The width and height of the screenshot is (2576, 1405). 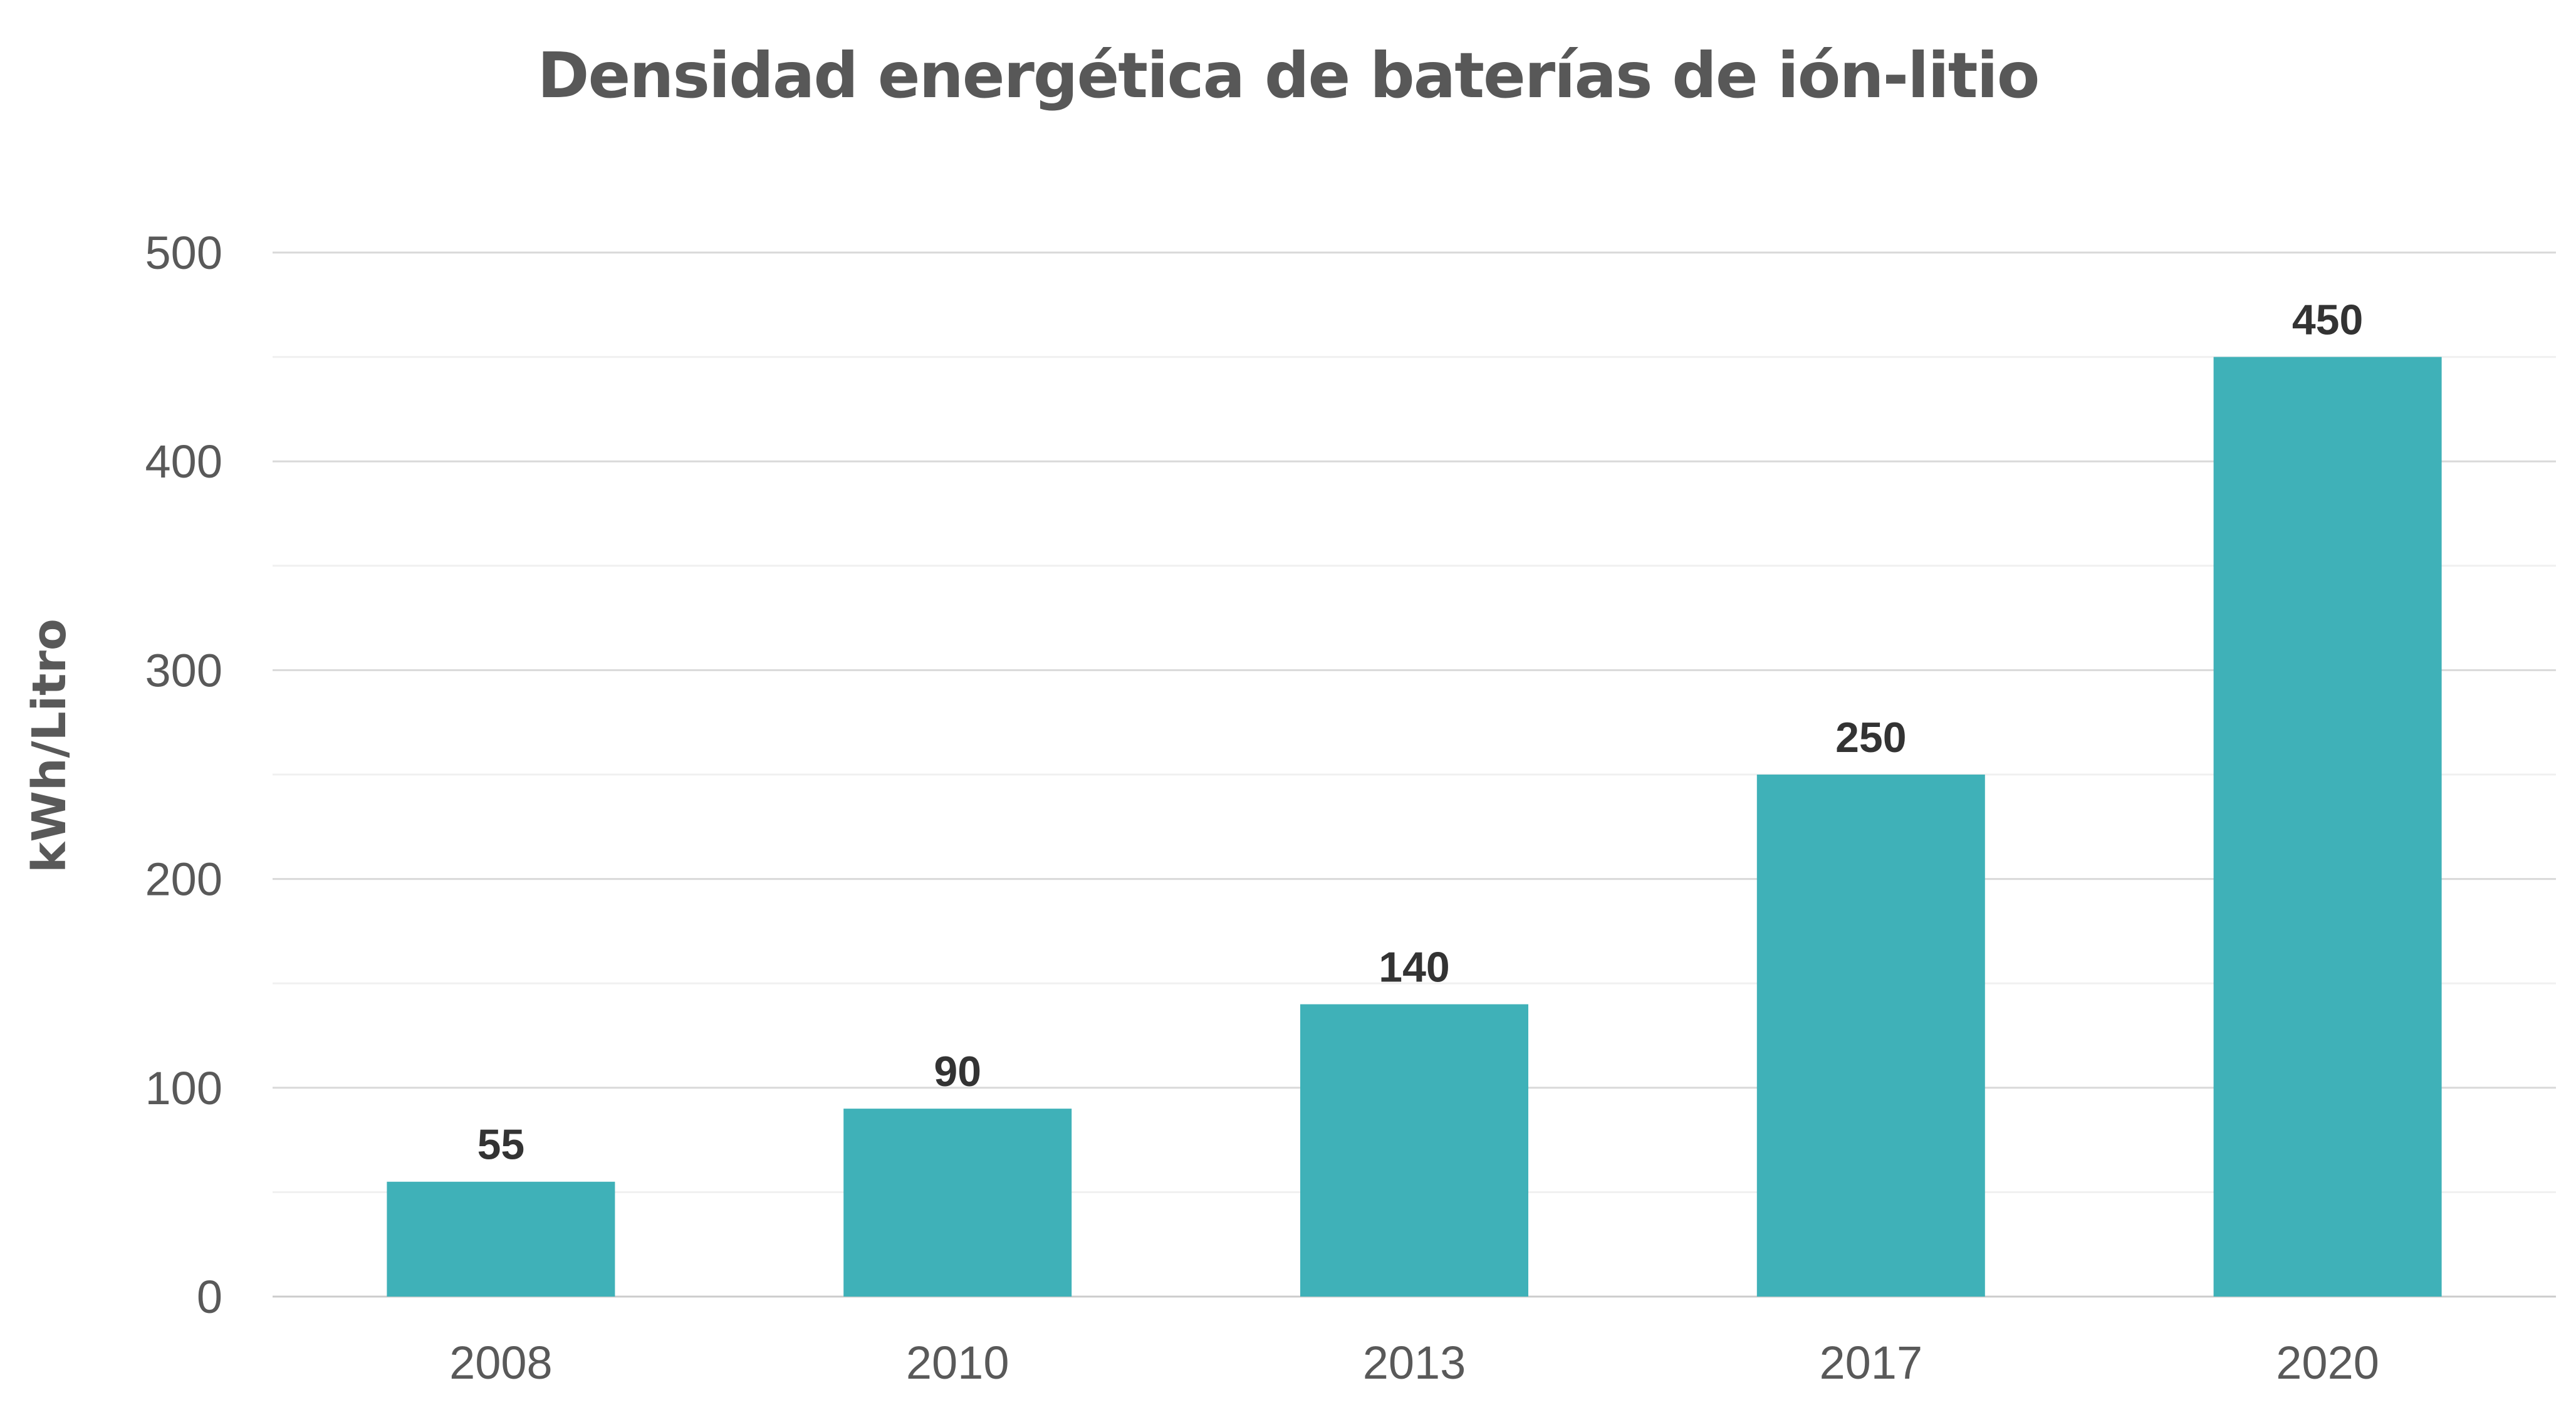 What do you see at coordinates (2327, 827) in the screenshot?
I see `bar-2020` at bounding box center [2327, 827].